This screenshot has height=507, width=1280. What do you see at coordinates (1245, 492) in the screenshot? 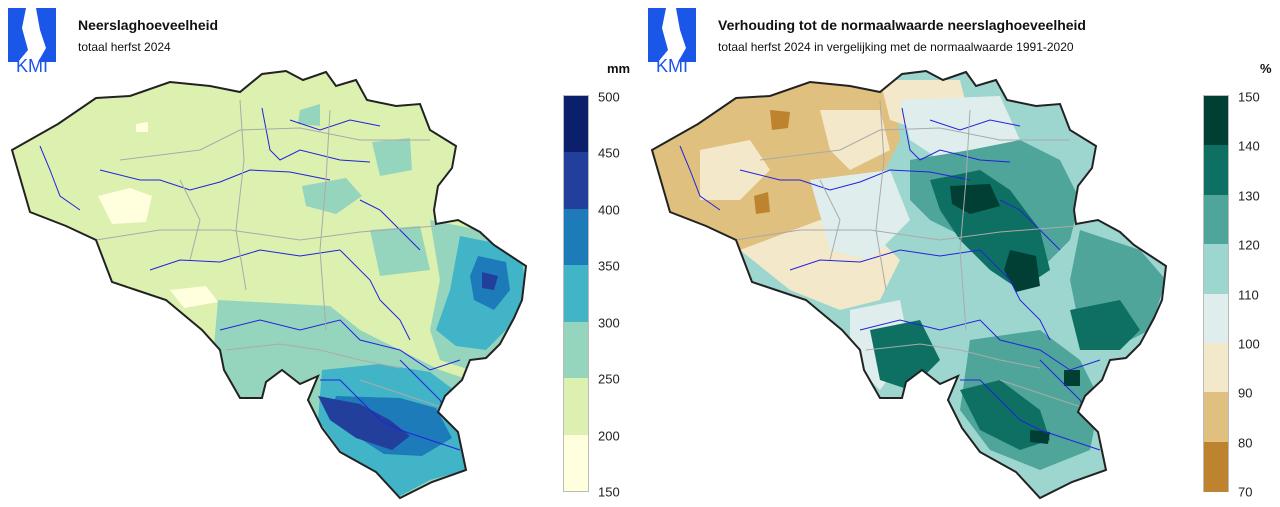
I see `right-legend-tick-label: 70` at bounding box center [1245, 492].